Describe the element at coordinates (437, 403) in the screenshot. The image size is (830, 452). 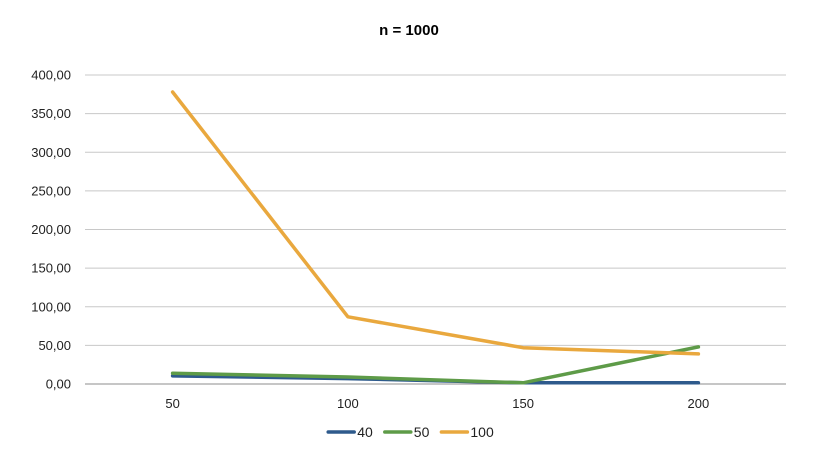
I see `x-axis-ticks: 50 100 150 200` at that location.